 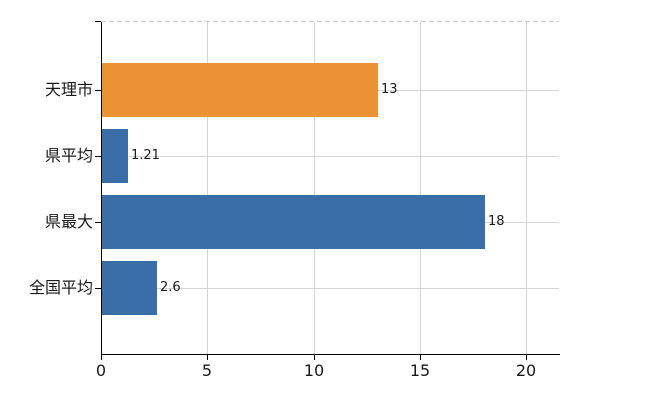 I want to click on bar-value-label: 1.21, so click(x=145, y=155).